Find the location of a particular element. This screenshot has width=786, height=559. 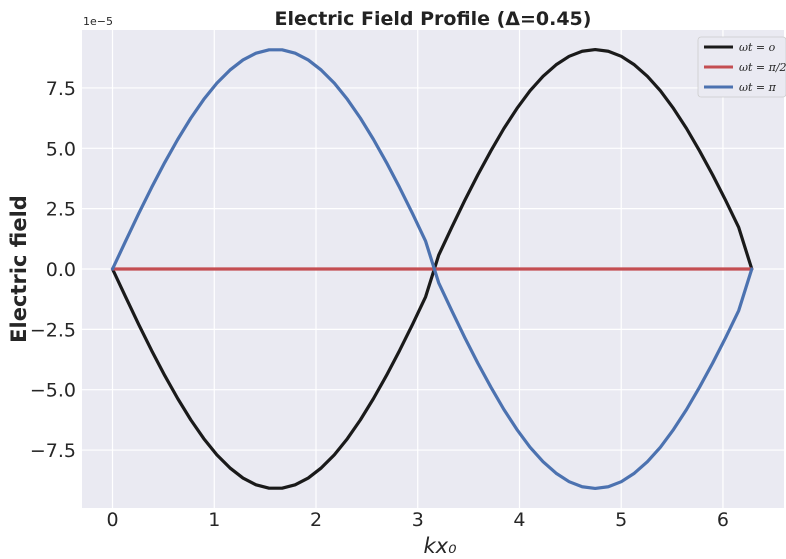

x-tick-label: 3 is located at coordinates (418, 520).